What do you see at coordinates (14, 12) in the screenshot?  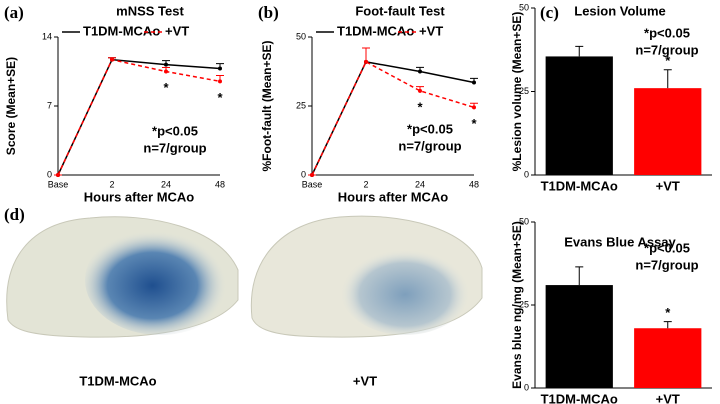 I see `panel-label: (a)` at bounding box center [14, 12].